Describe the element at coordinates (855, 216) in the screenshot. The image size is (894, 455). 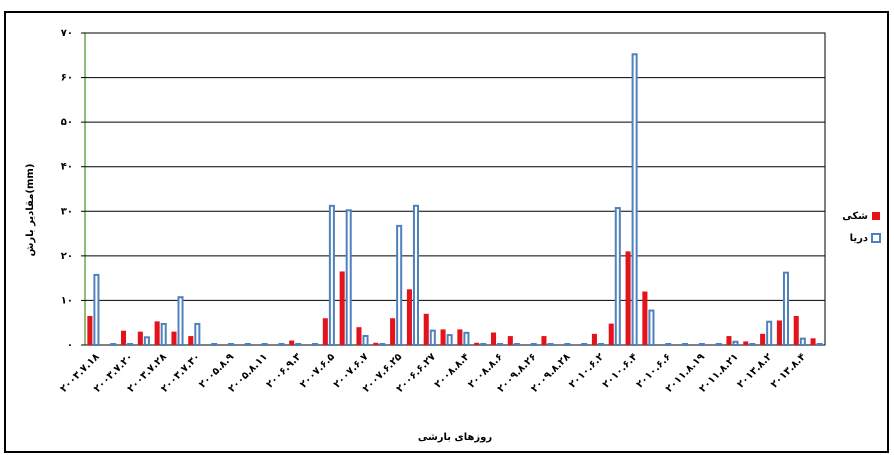
I see `legend-label: شکی` at that location.